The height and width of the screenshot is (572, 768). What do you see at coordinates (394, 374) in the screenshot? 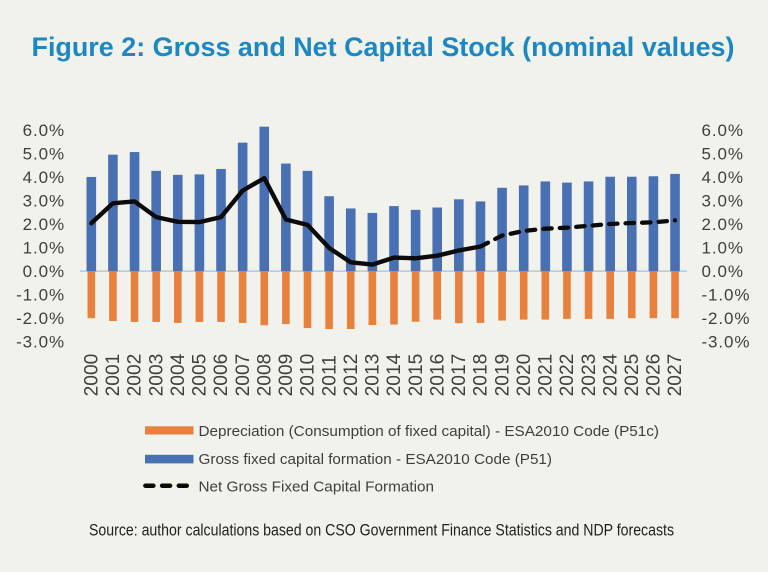
I see `svg-text: 2014` at bounding box center [394, 374].